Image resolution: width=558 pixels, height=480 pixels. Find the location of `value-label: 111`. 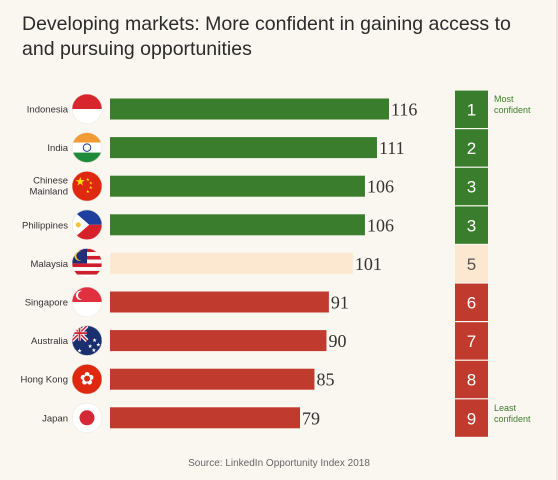

value-label: 111 is located at coordinates (392, 148).